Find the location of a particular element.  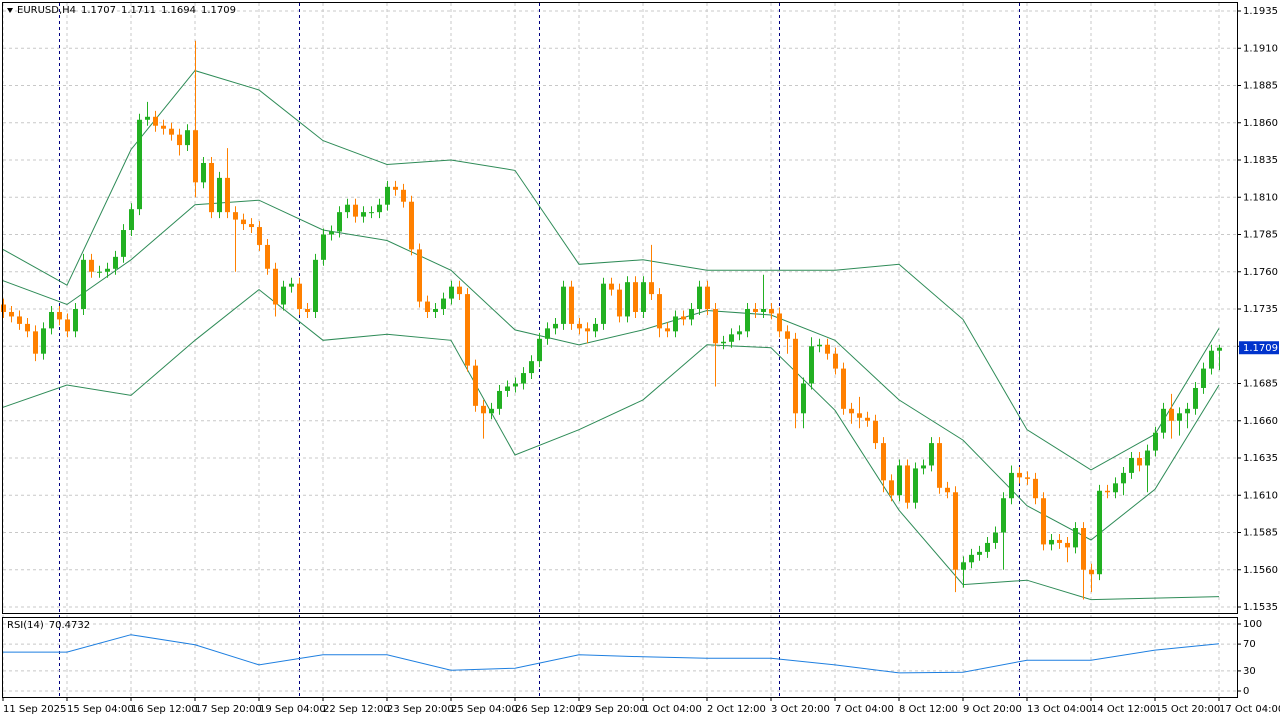

x-tick-label: 17 Oct 04:00 is located at coordinates (1249, 709).